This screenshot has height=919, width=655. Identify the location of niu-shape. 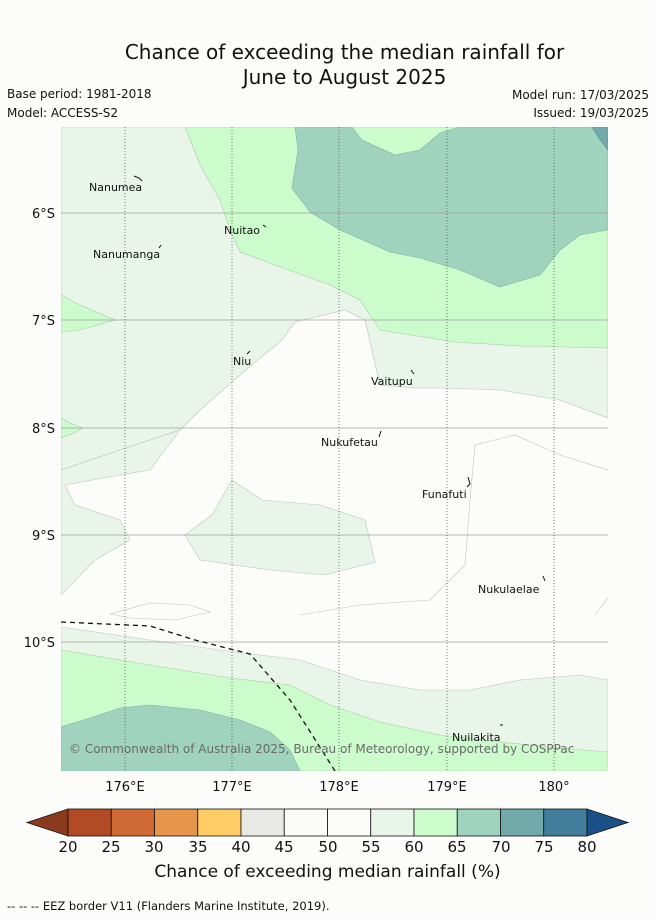
(248, 352).